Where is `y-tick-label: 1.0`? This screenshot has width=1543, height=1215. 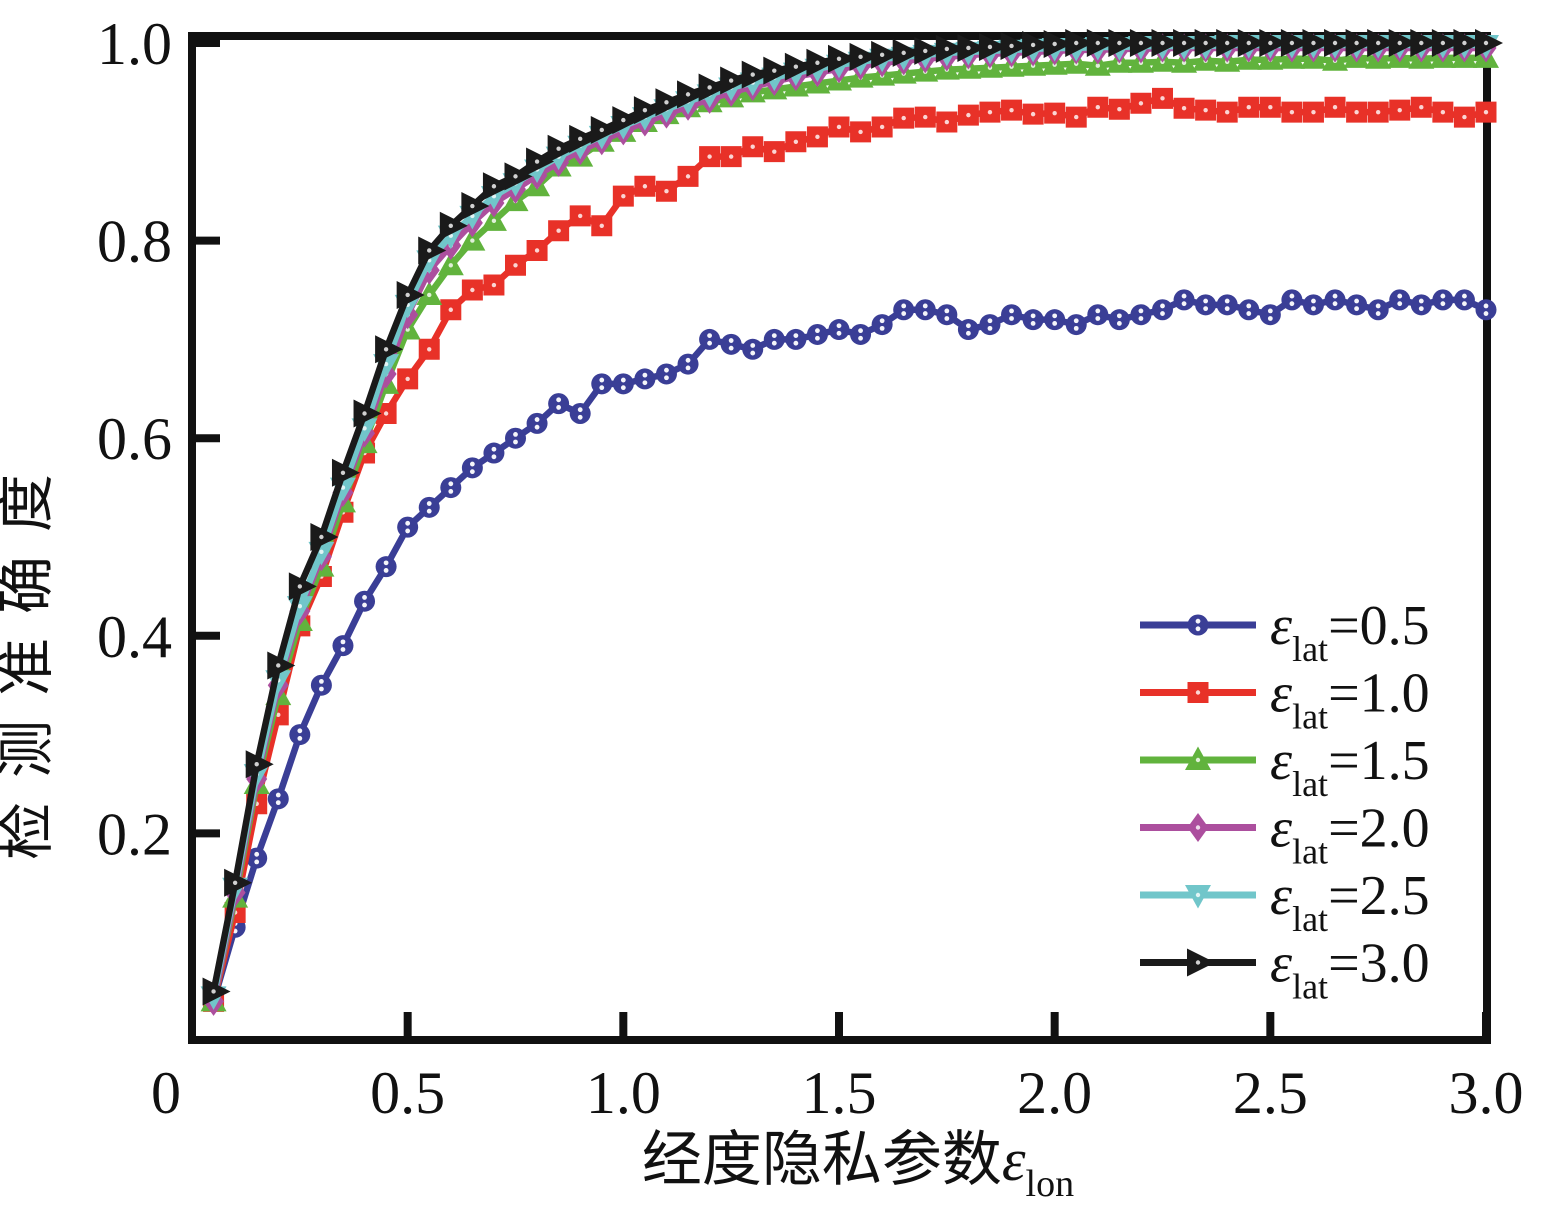 y-tick-label: 1.0 is located at coordinates (134, 44).